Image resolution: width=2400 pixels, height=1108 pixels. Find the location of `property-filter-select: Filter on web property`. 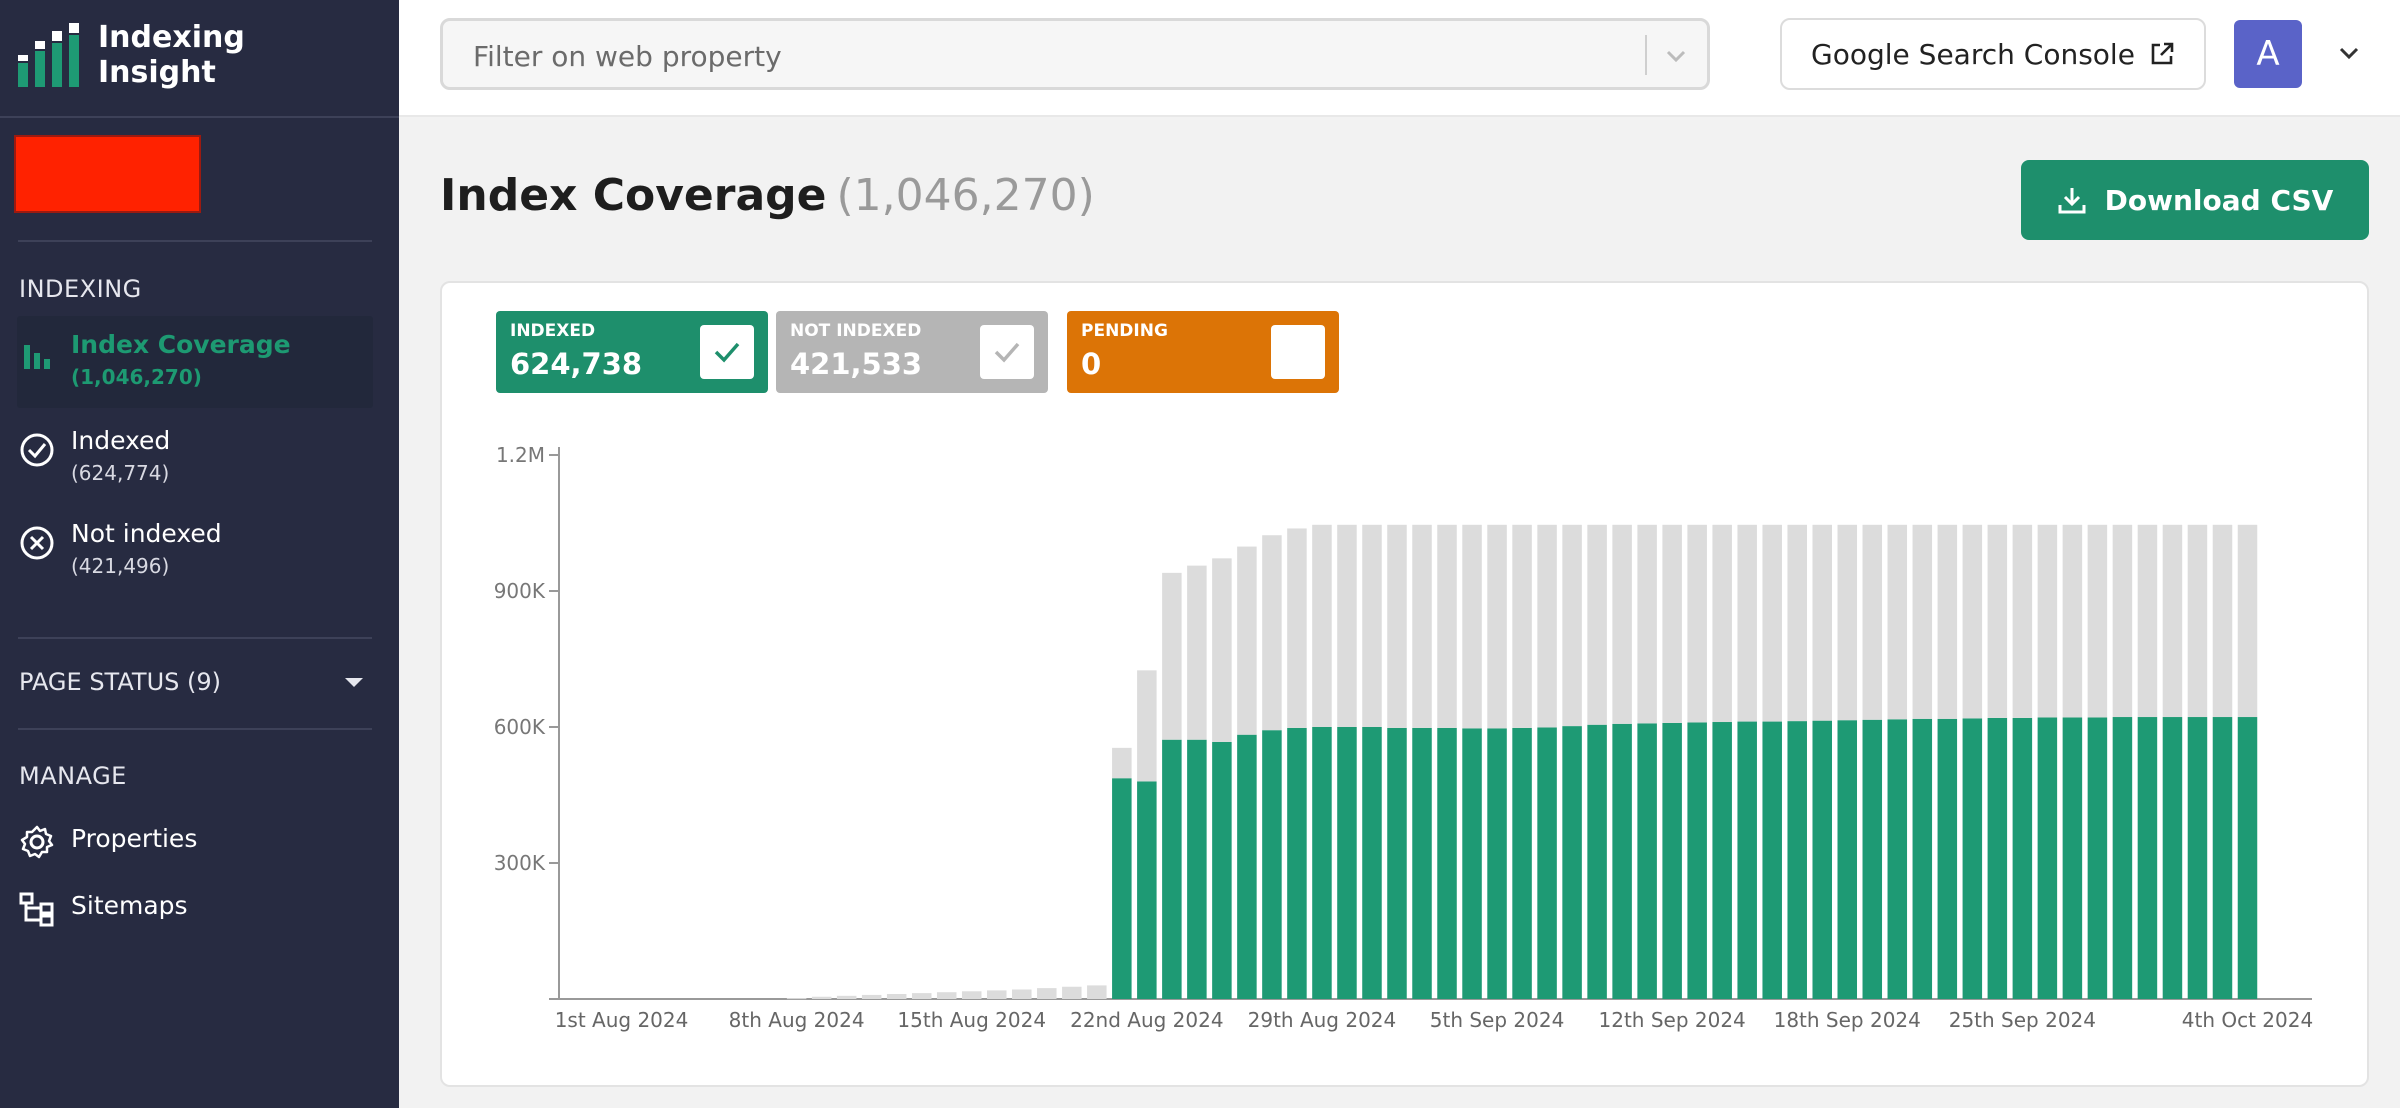

property-filter-select: Filter on web property is located at coordinates (1075, 54).